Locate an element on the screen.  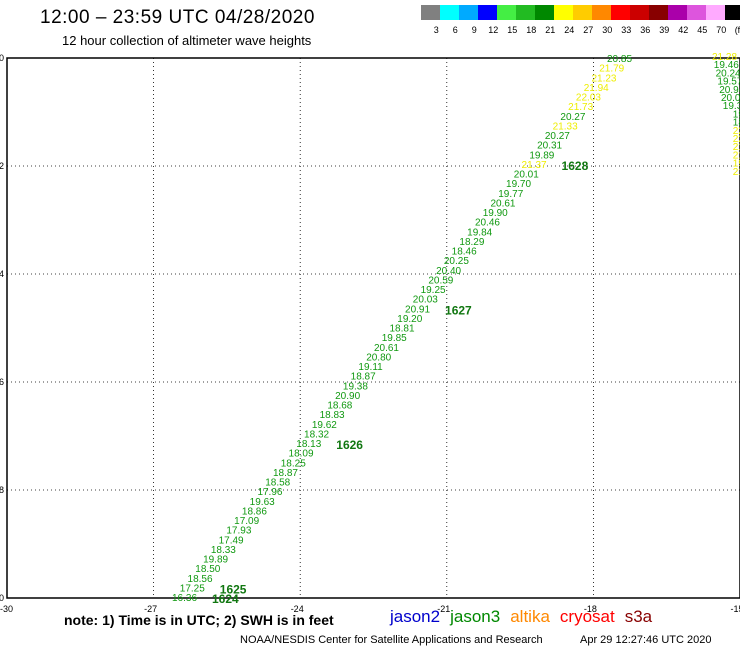
wave-height-reading: 18.58 is located at coordinates (277, 483).